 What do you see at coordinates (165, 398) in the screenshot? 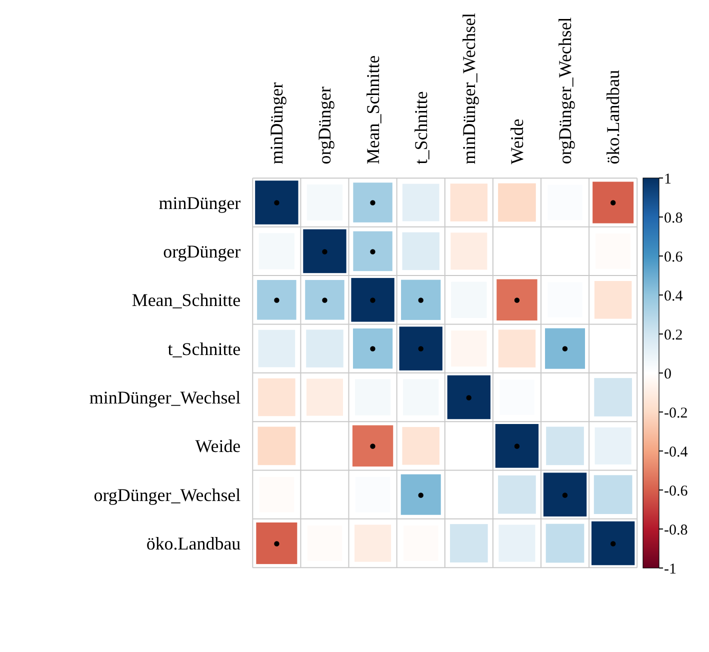
I see `y-tick-label: minDünger_Wechsel` at bounding box center [165, 398].